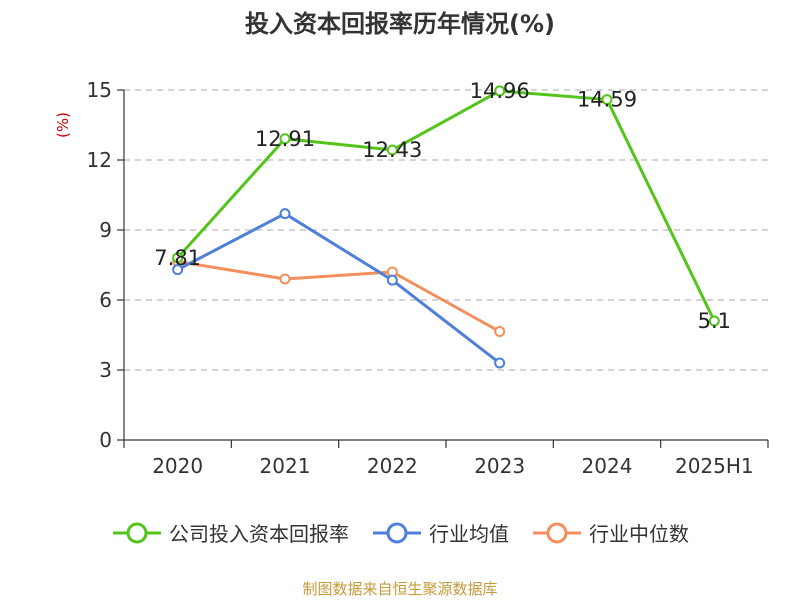 This screenshot has height=600, width=800. What do you see at coordinates (177, 466) in the screenshot?
I see `x-tick-label: 2020` at bounding box center [177, 466].